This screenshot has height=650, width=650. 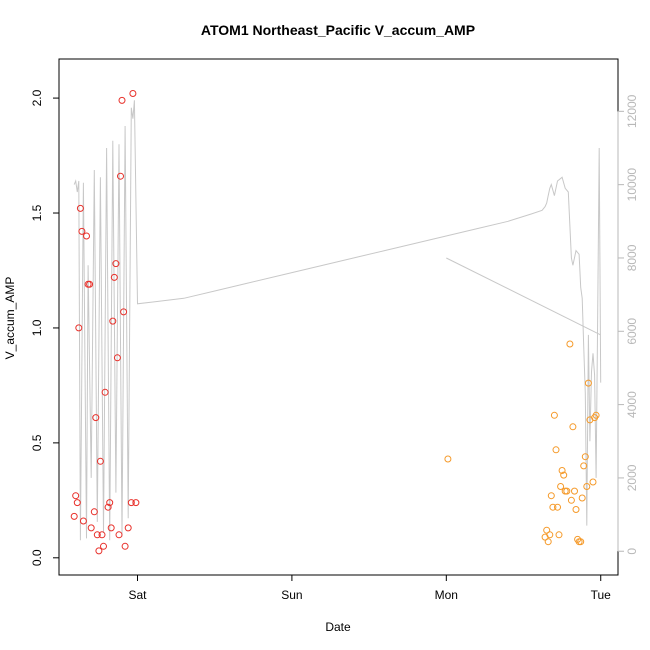 I want to click on x-tick-label: Sun, so click(x=291, y=595).